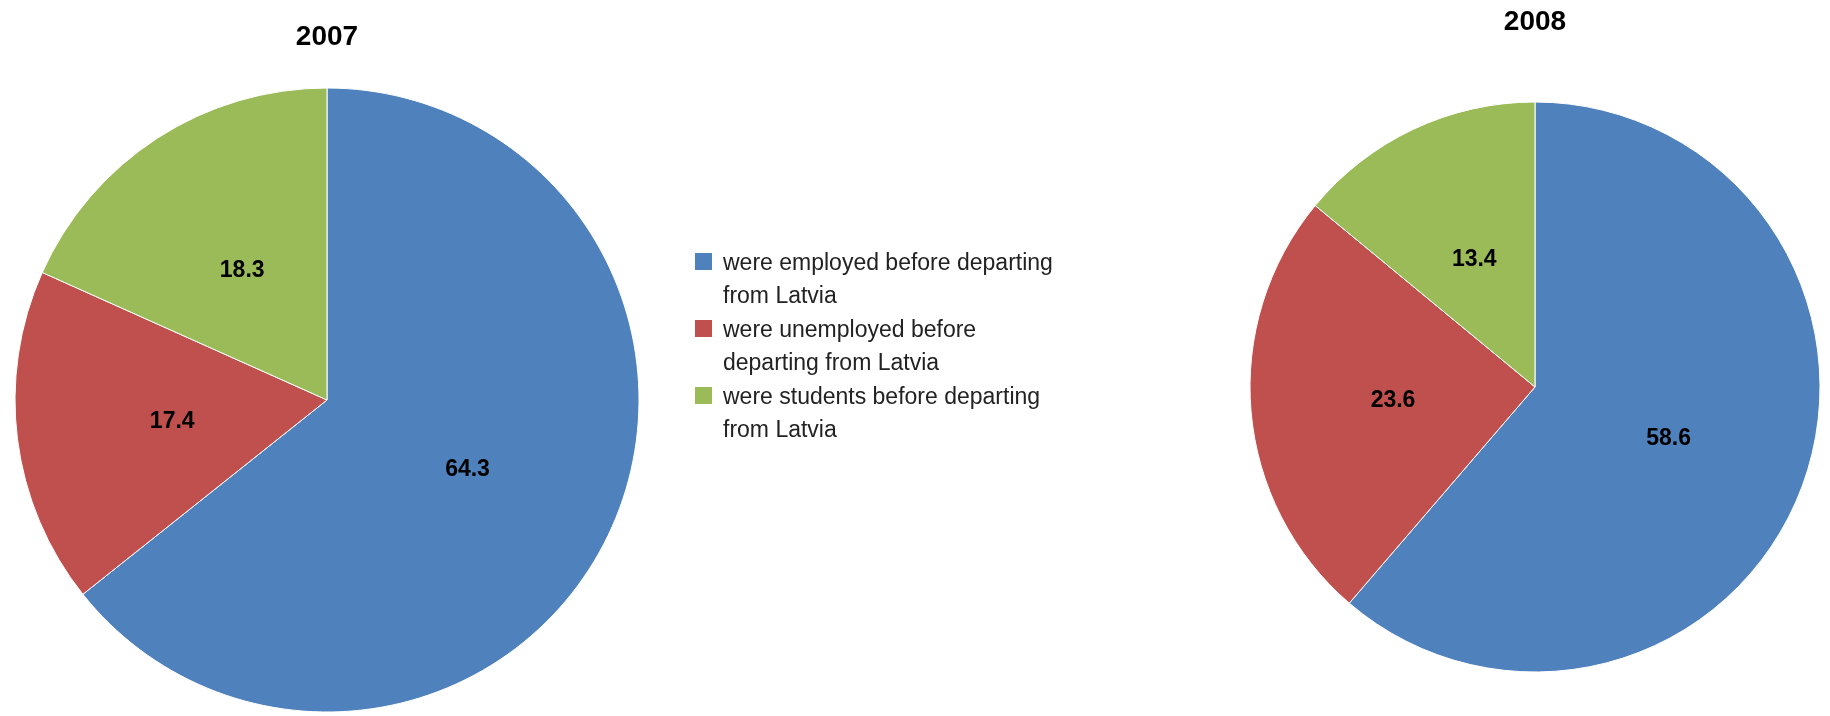  I want to click on legend-label: were students before departing from Latvia, so click(881, 413).